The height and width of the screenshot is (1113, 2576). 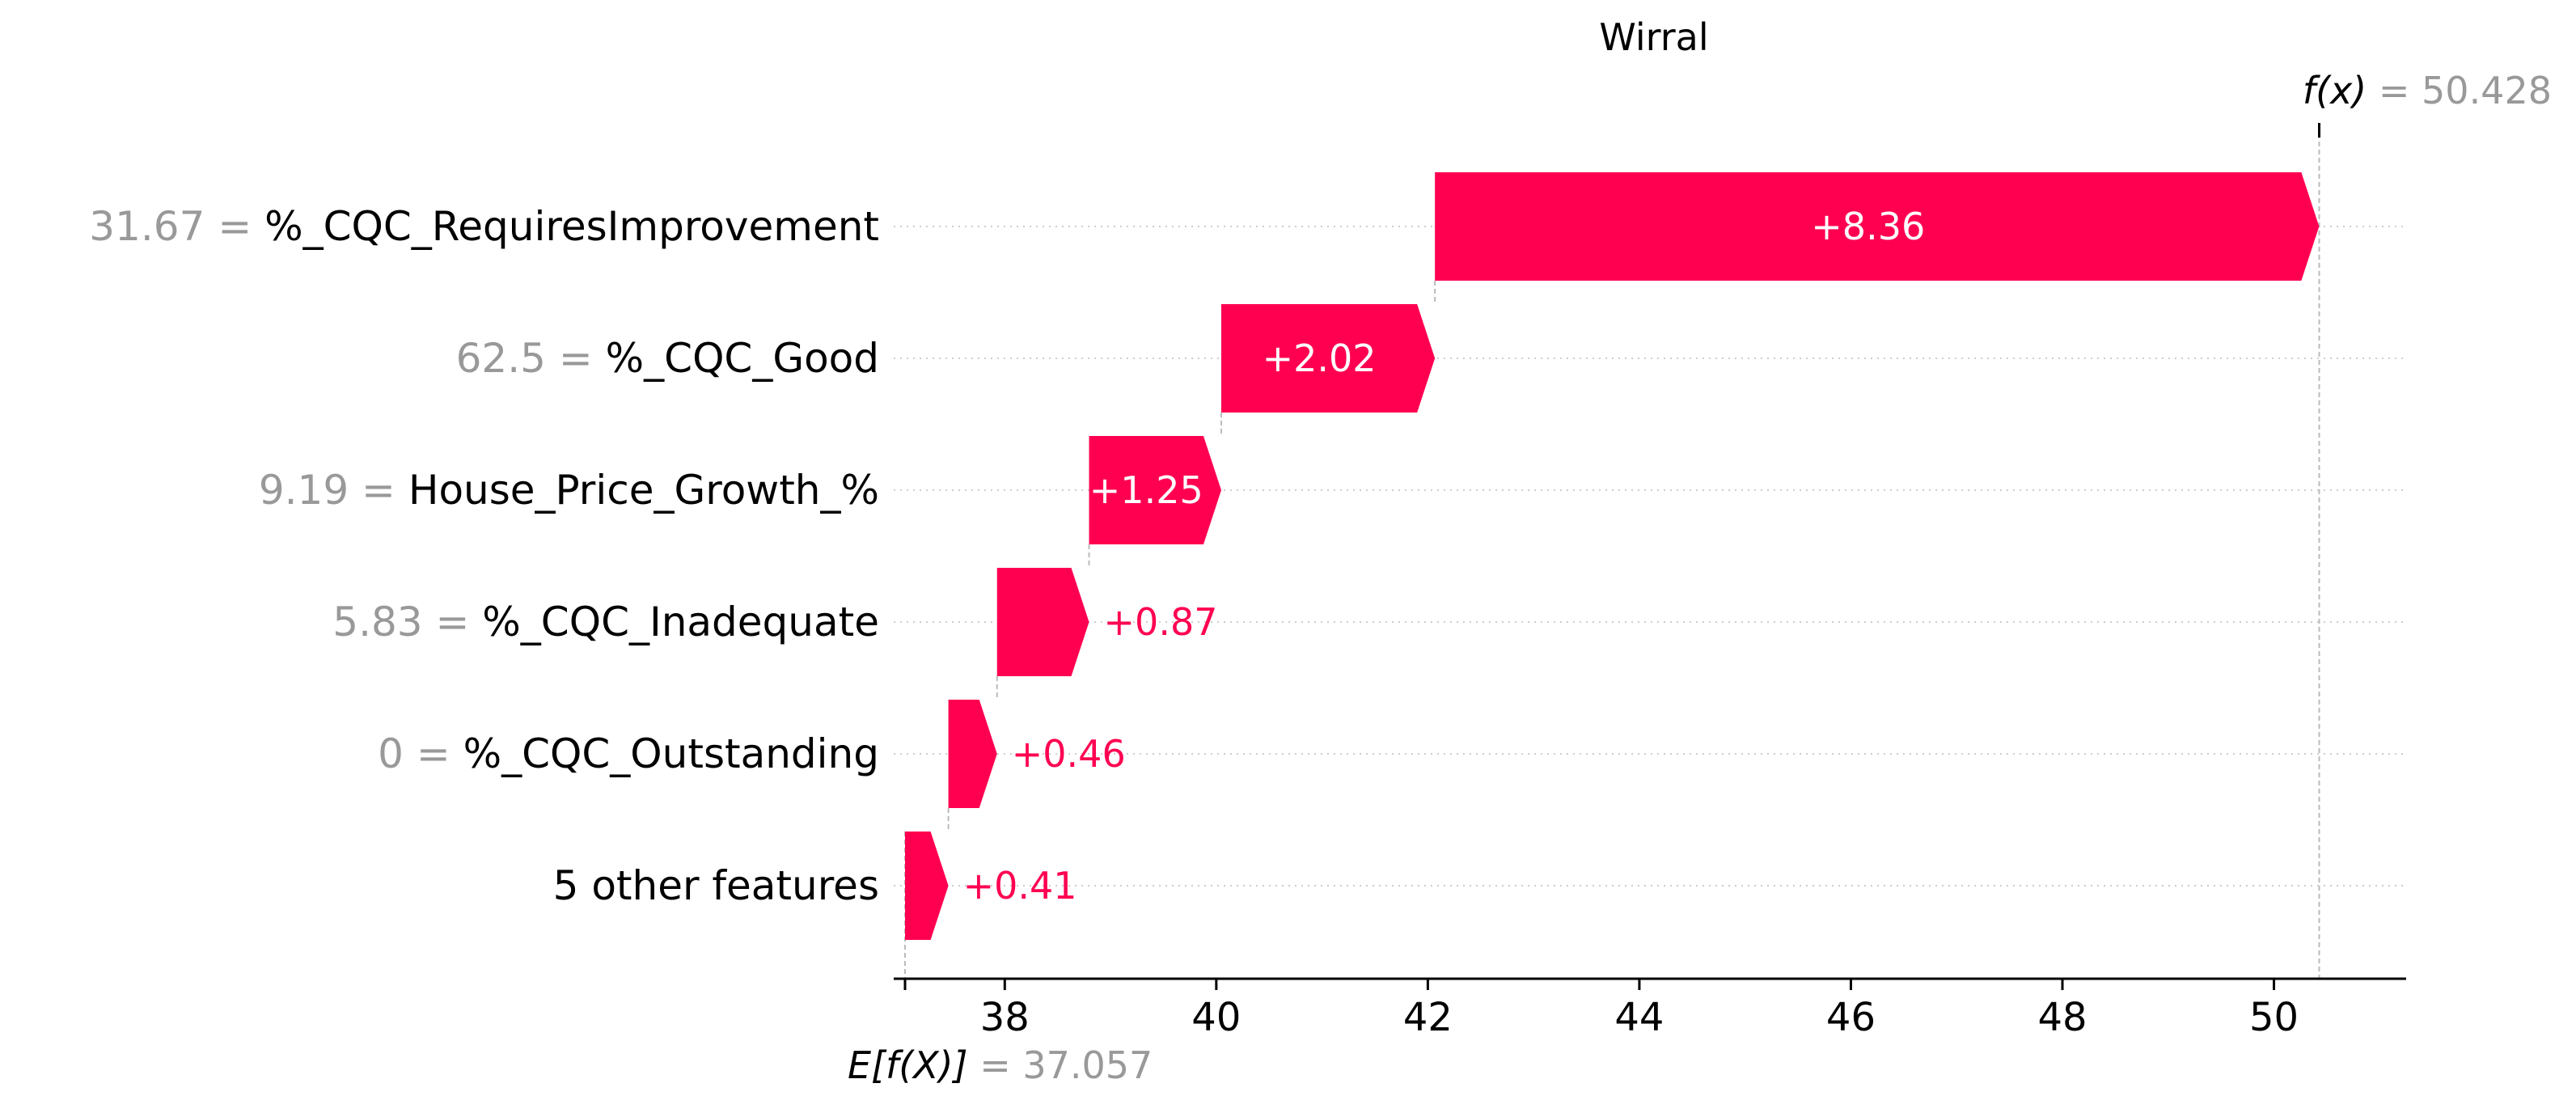 I want to click on x-axis: 38 40 42 44 46 48 50, so click(x=1650, y=1009).